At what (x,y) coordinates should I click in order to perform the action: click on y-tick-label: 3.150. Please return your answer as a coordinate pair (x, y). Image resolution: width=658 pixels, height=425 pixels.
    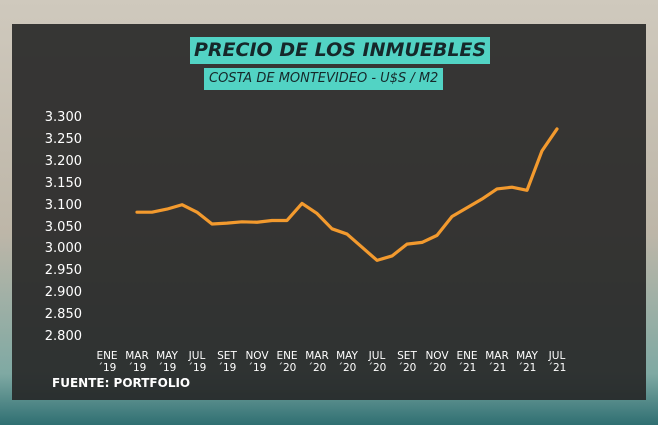
    Looking at the image, I should click on (63, 183).